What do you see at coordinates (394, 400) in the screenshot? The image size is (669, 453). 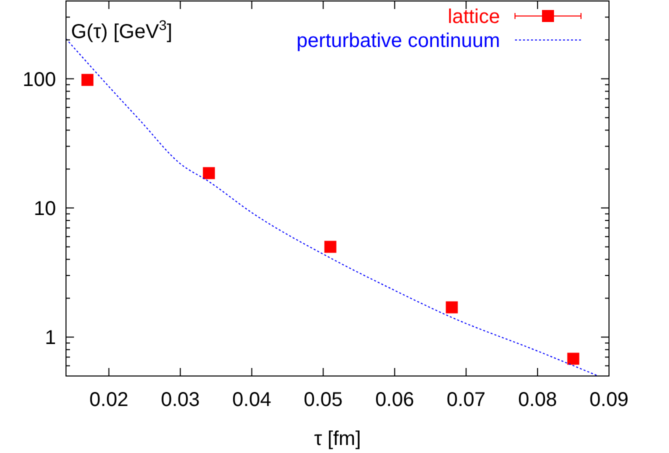 I see `x-tick-label: 0.06` at bounding box center [394, 400].